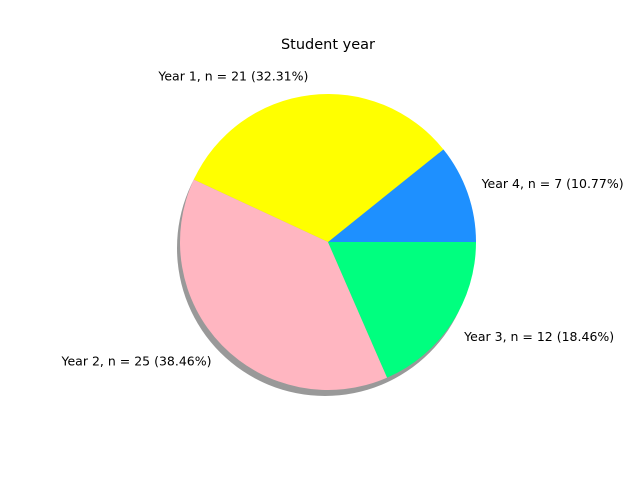 The width and height of the screenshot is (640, 480). I want to click on pie-label-year-4: Year 4, n = 7 (10.77%), so click(552, 183).